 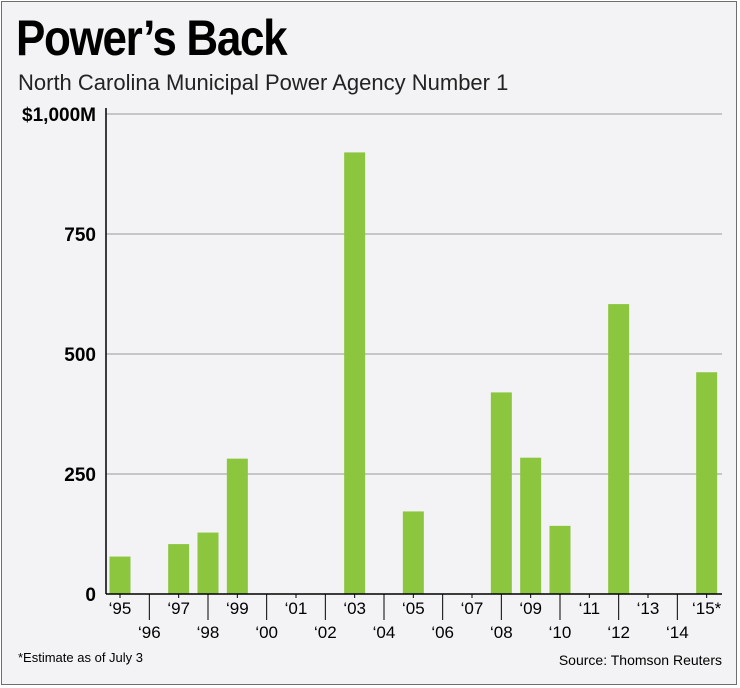 What do you see at coordinates (80, 235) in the screenshot?
I see `y-tick-label: 750` at bounding box center [80, 235].